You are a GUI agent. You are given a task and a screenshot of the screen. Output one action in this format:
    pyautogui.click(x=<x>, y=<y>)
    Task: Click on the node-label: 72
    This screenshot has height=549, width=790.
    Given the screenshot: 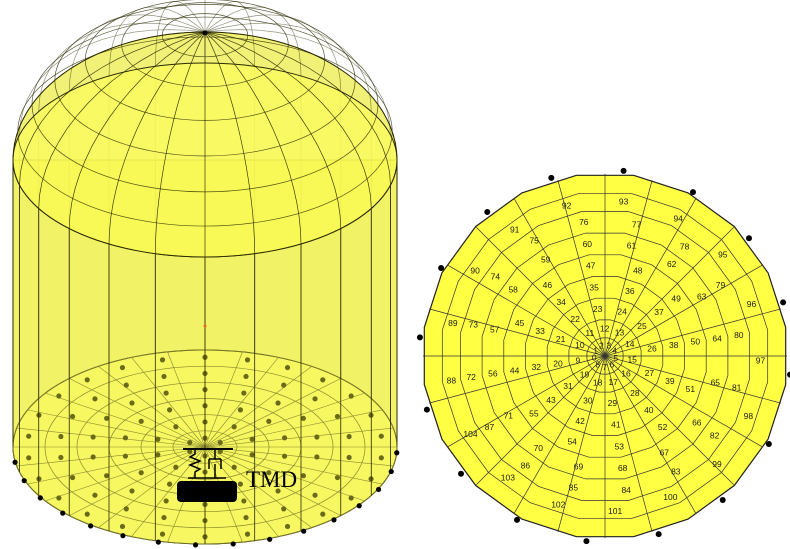 What is the action you would take?
    pyautogui.click(x=471, y=377)
    